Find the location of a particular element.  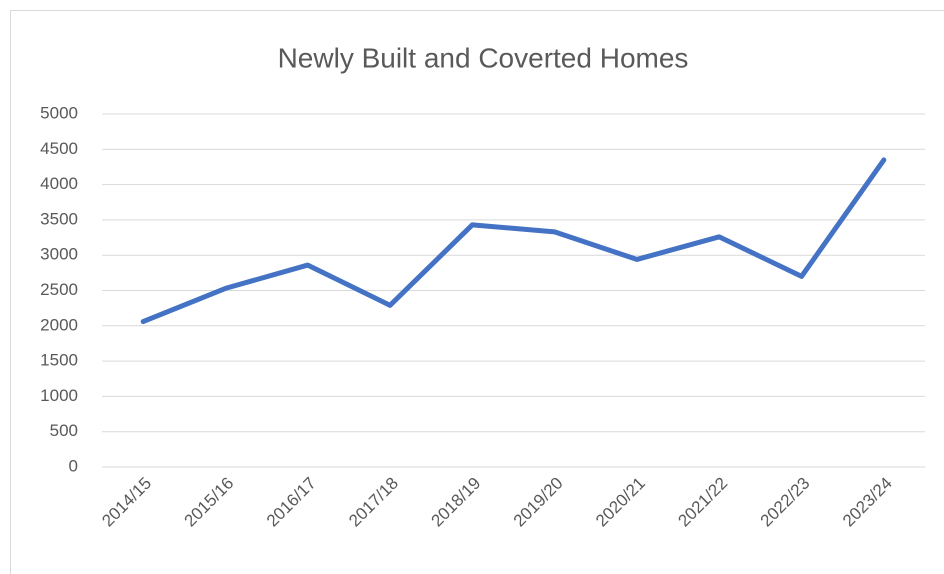

y-tick-label: 3000 is located at coordinates (59, 254).